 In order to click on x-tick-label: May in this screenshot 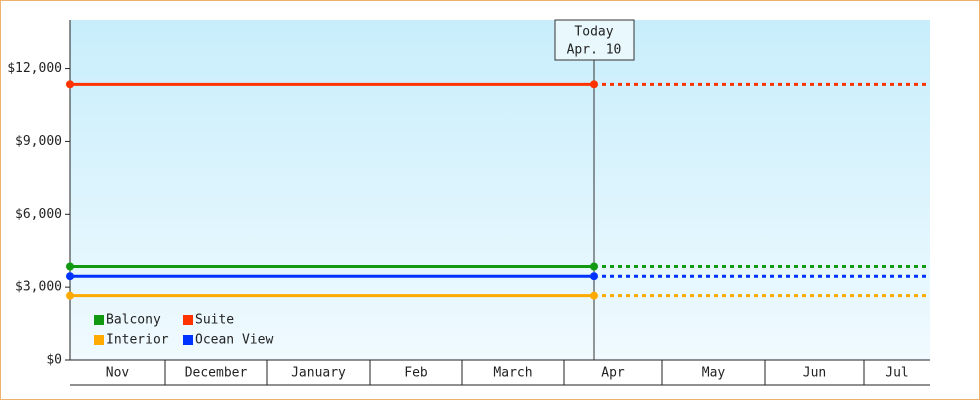, I will do `click(714, 373)`.